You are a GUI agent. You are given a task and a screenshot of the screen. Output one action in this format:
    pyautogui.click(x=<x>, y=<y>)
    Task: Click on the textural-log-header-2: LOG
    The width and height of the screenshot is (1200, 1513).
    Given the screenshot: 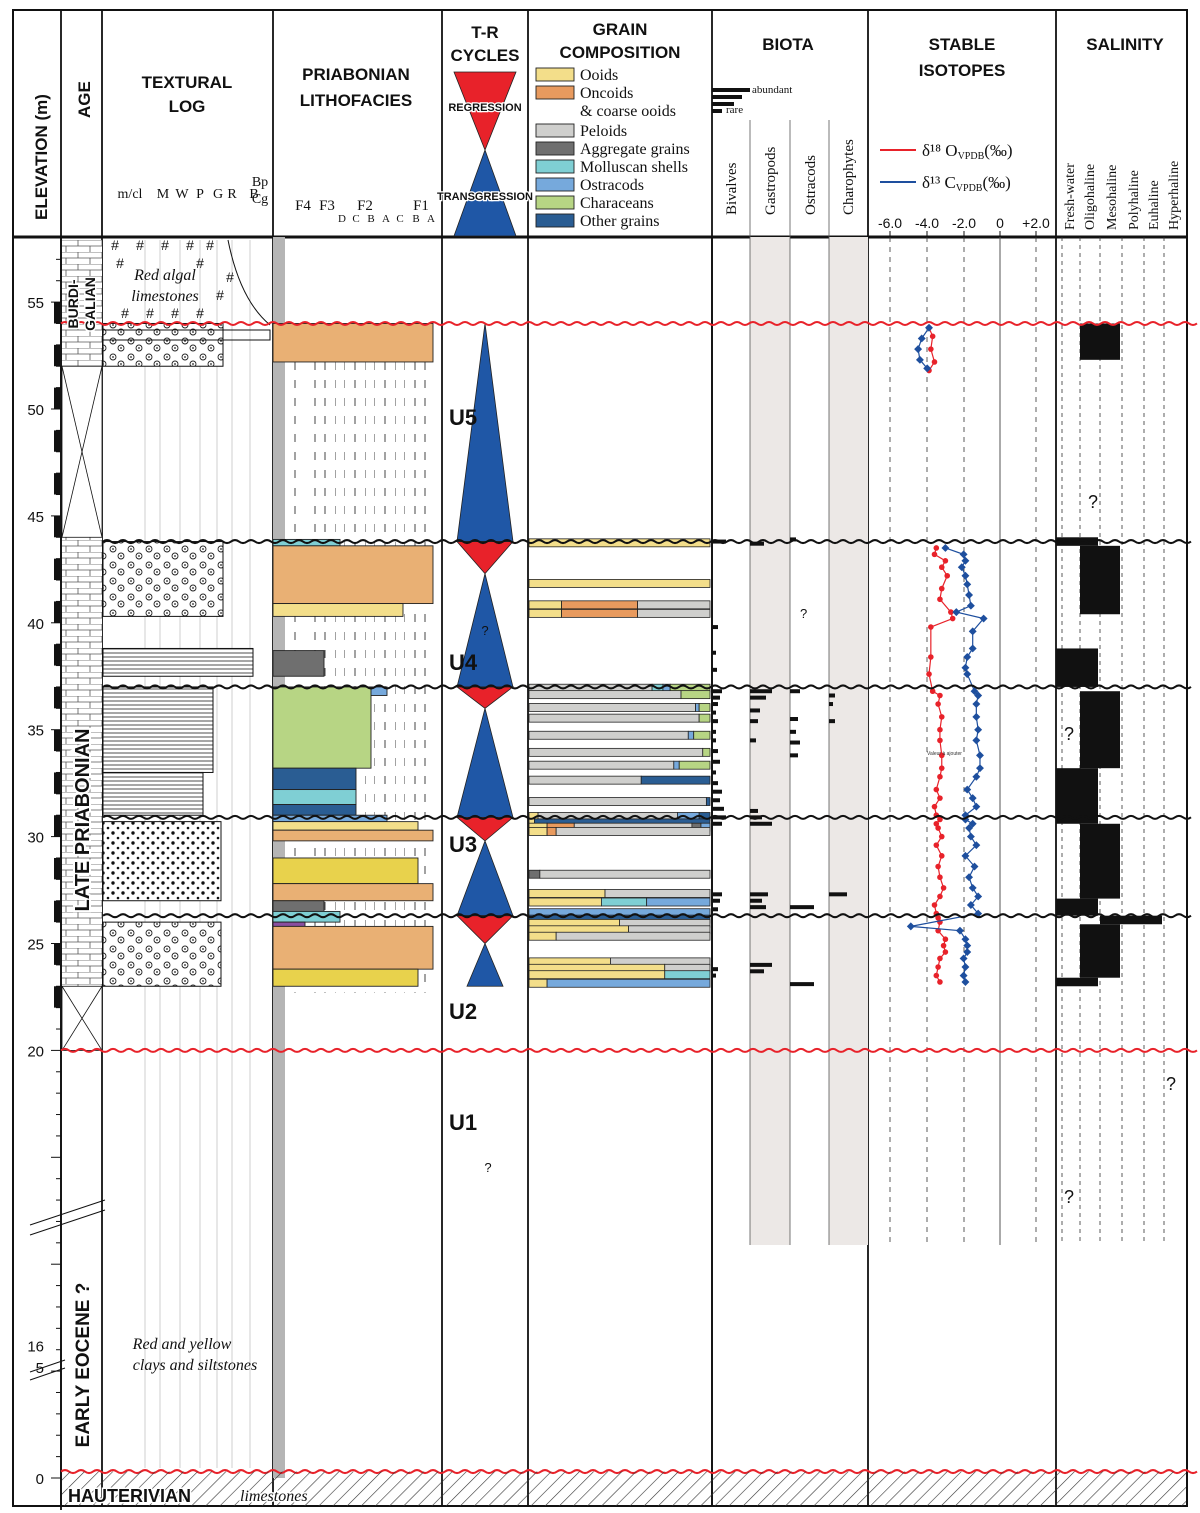 What is the action you would take?
    pyautogui.click(x=187, y=106)
    